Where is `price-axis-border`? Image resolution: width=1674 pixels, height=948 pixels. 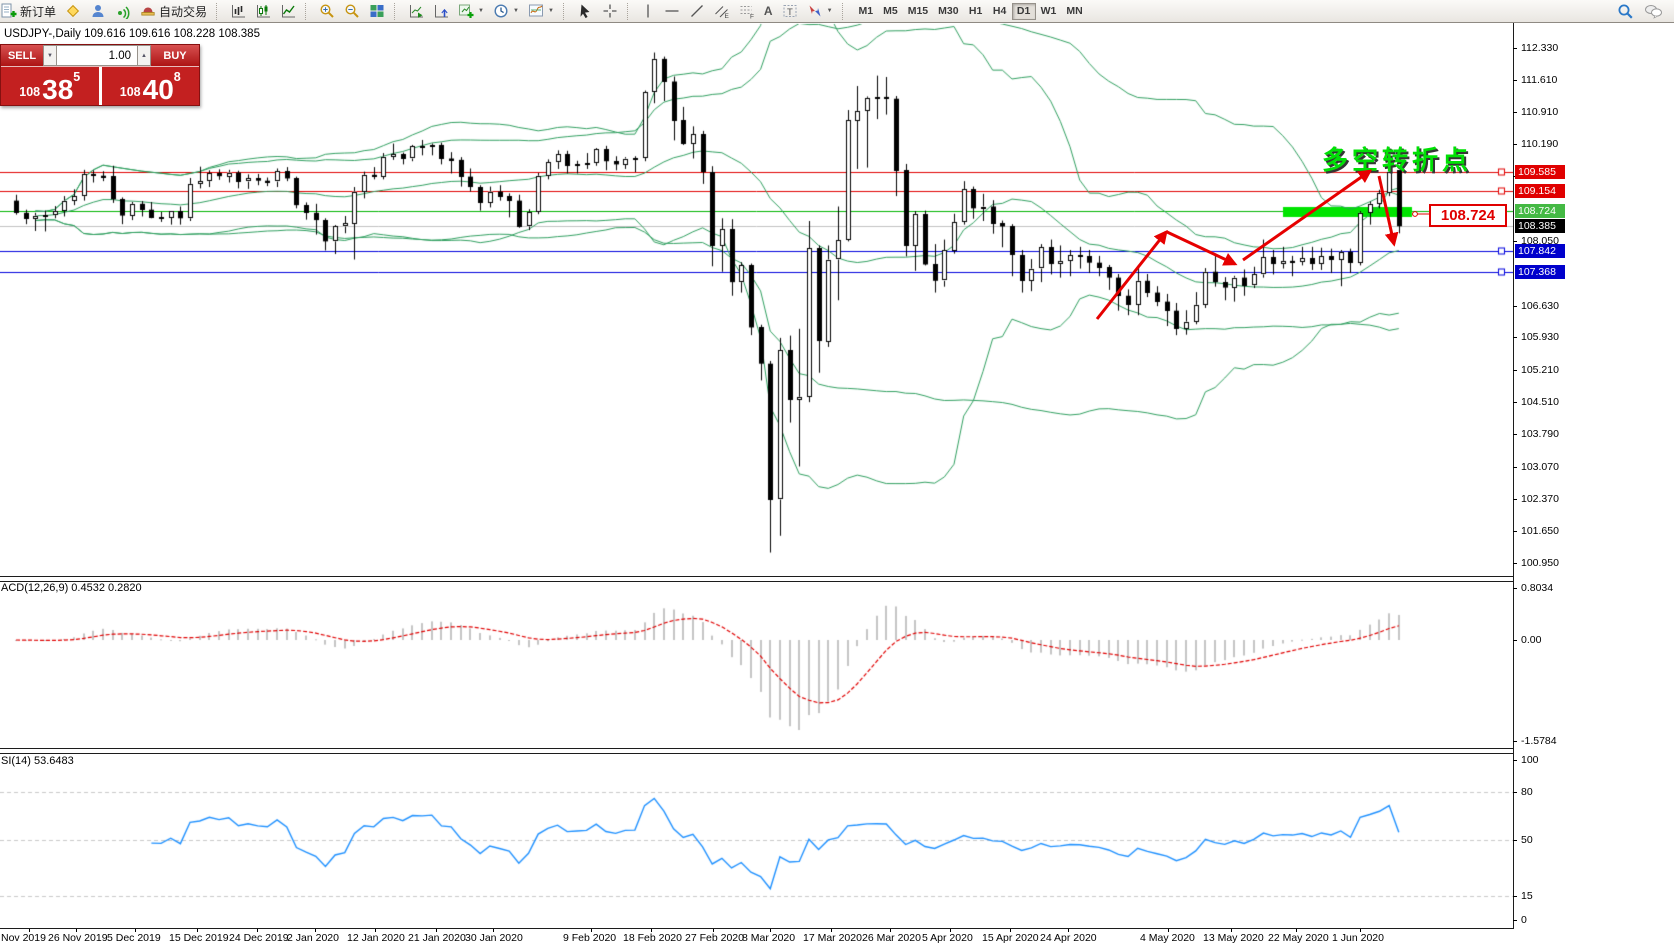 price-axis-border is located at coordinates (1513, 476).